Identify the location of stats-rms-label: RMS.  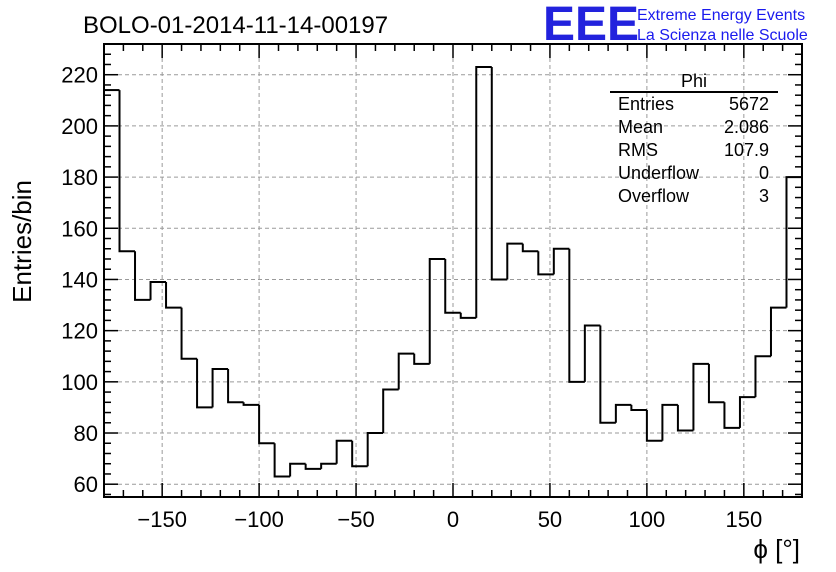
(638, 150).